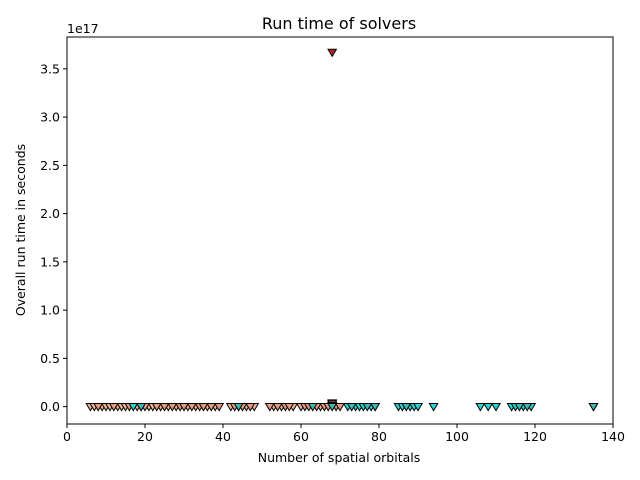  I want to click on x-tick-label: 60, so click(301, 436).